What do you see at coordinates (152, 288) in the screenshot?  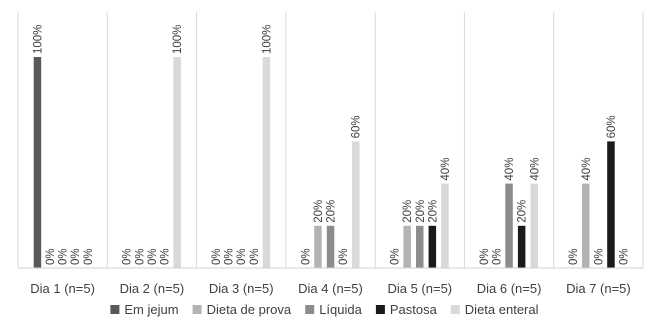 I see `x-tick-label: Dia 2 (n=5)` at bounding box center [152, 288].